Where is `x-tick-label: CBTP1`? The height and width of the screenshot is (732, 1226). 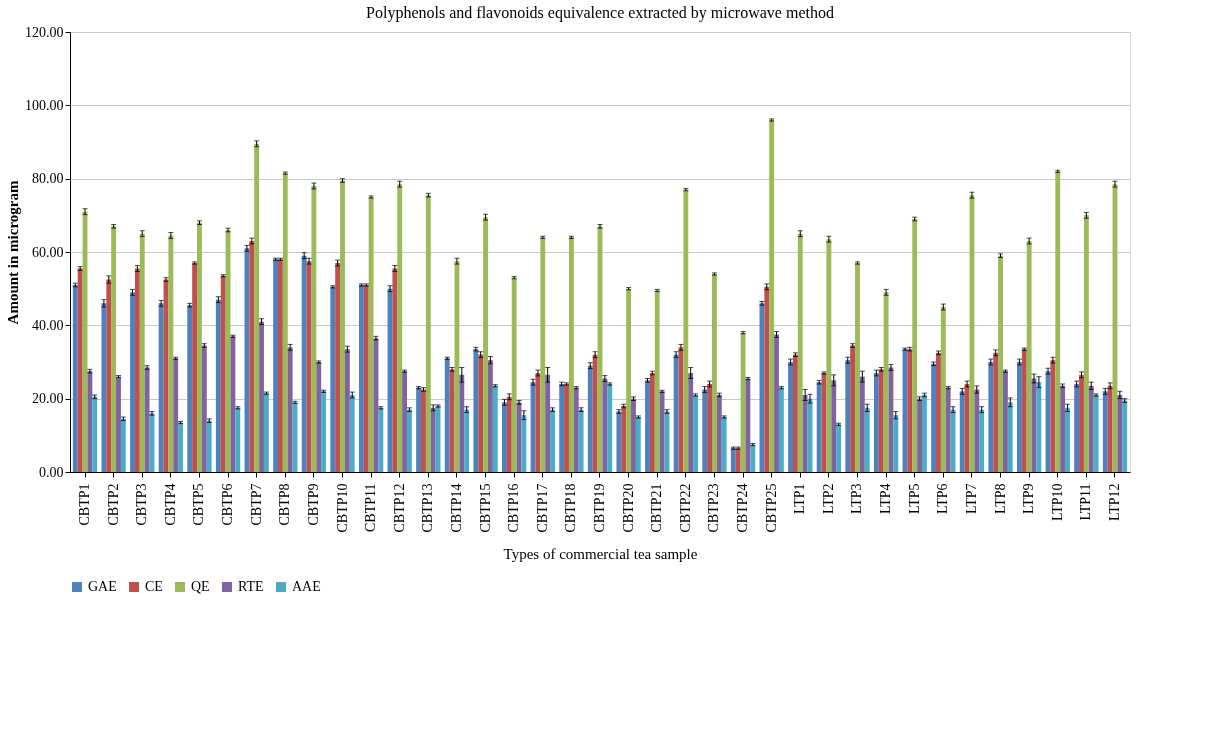 x-tick-label: CBTP1 is located at coordinates (85, 504).